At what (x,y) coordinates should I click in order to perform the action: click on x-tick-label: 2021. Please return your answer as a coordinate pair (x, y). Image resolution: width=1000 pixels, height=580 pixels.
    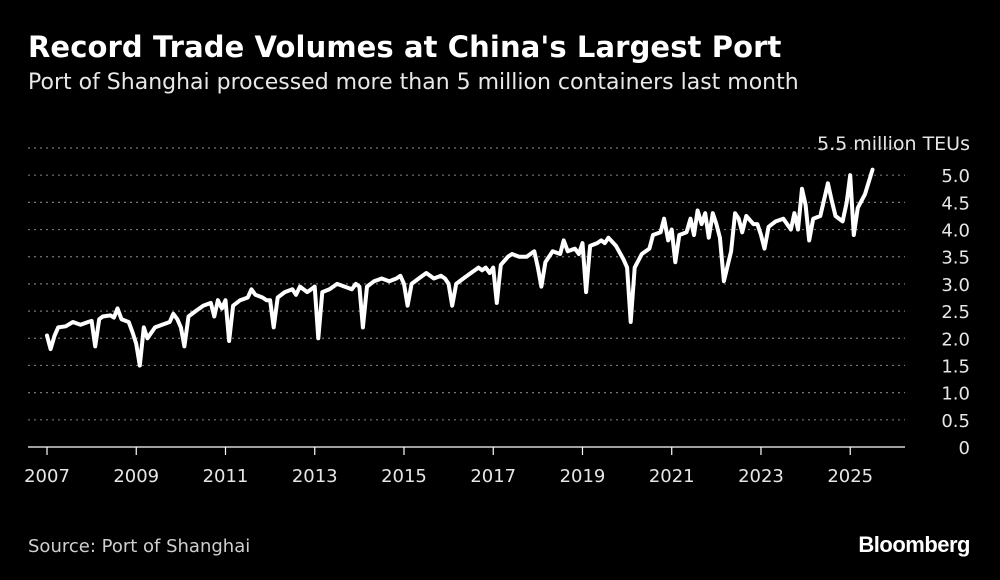
    Looking at the image, I should click on (672, 476).